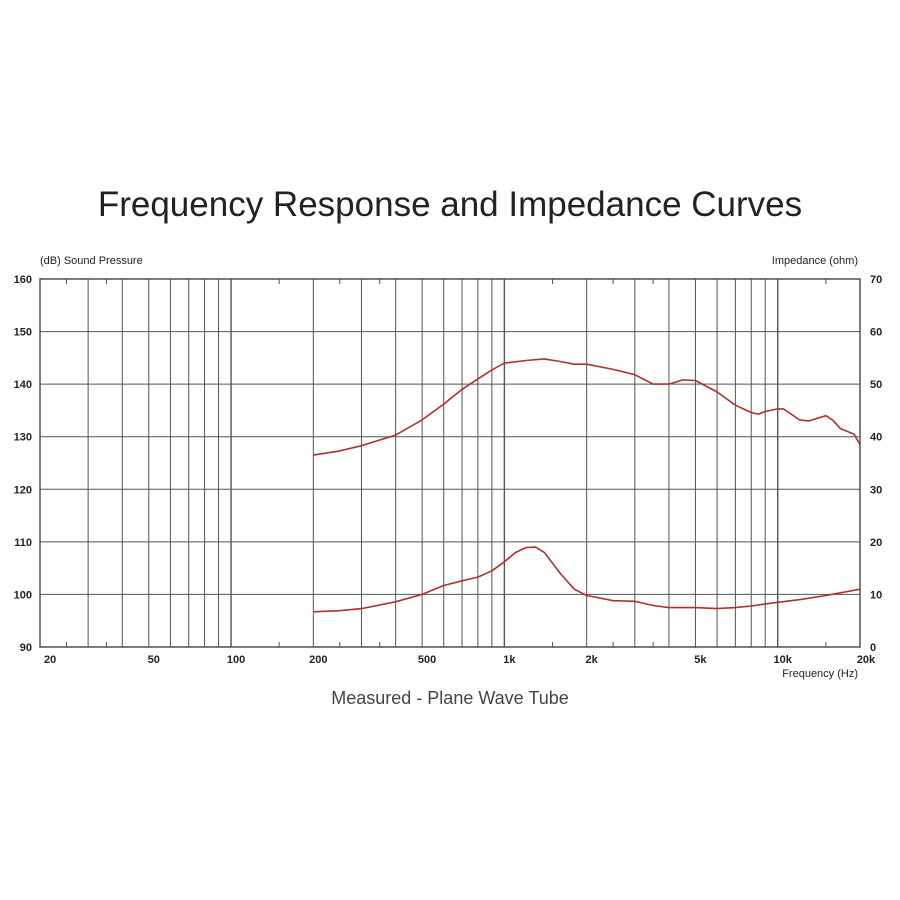  Describe the element at coordinates (876, 333) in the screenshot. I see `y-tick-right-label: 60` at that location.